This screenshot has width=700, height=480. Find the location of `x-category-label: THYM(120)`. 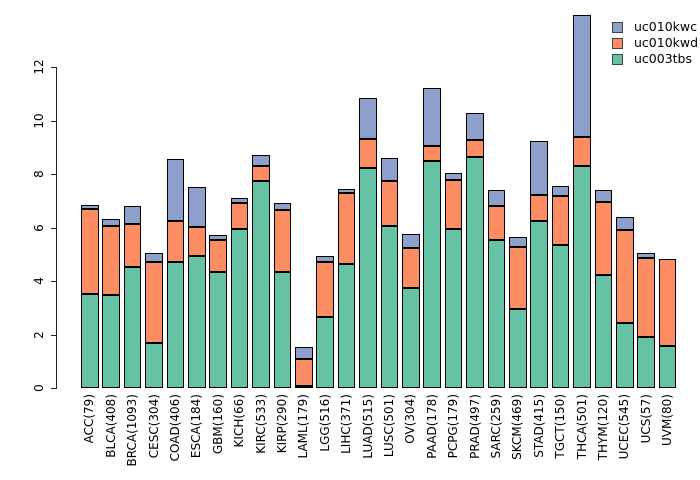

x-category-label: THYM(120) is located at coordinates (602, 427).